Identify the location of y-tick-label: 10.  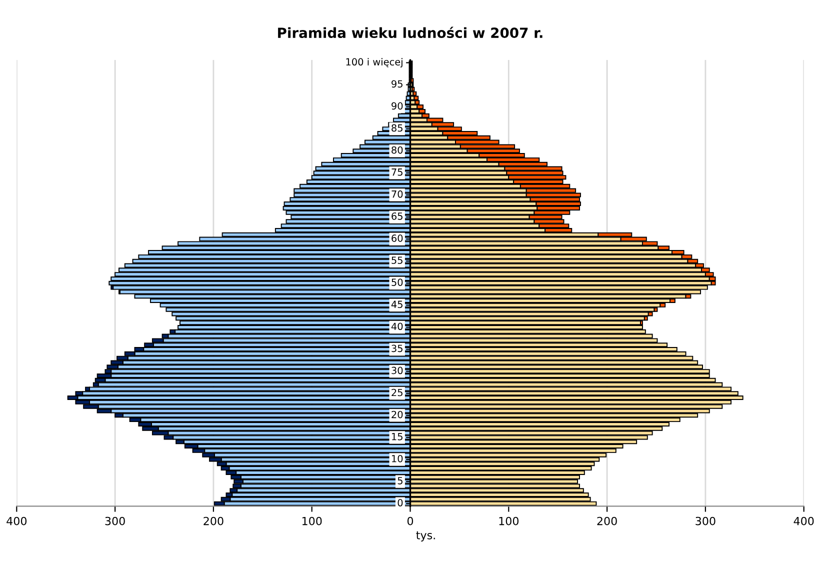
(397, 458).